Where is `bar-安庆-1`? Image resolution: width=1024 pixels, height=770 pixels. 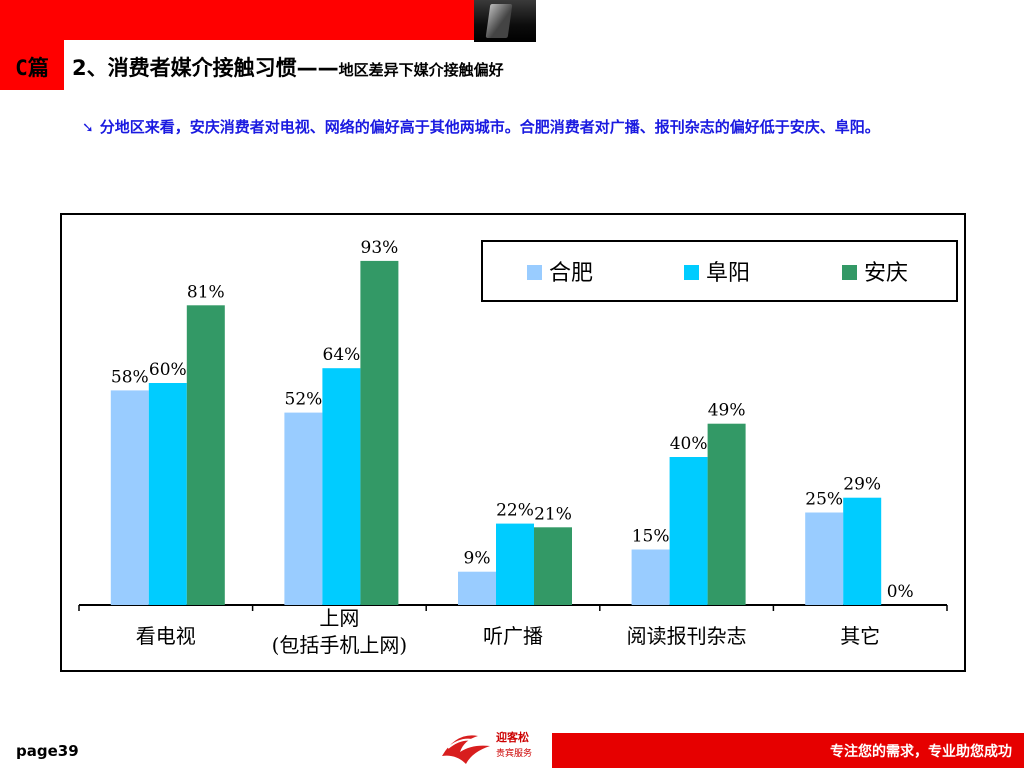 bar-安庆-1 is located at coordinates (379, 432).